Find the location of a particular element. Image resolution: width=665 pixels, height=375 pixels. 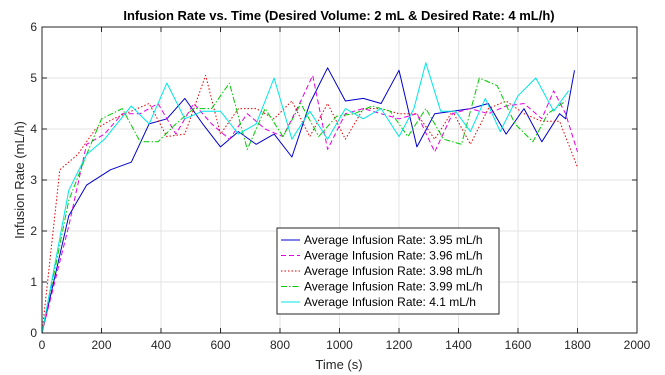

x-tick-label: 1000 is located at coordinates (339, 345).